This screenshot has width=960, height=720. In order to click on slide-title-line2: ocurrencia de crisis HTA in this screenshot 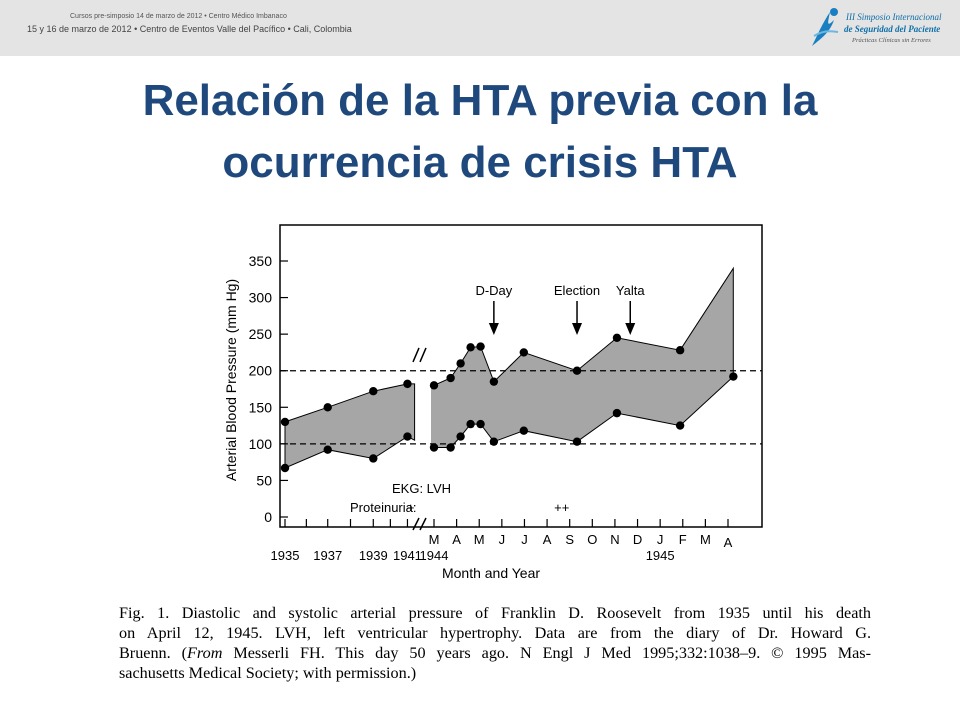, I will do `click(480, 162)`.